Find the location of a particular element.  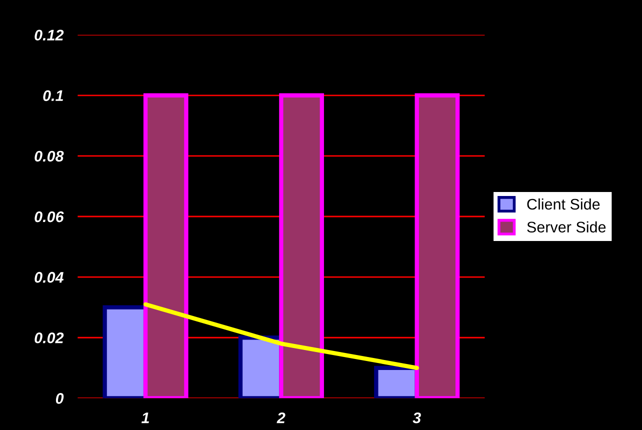

y-tick-label: 0.02 is located at coordinates (49, 338).